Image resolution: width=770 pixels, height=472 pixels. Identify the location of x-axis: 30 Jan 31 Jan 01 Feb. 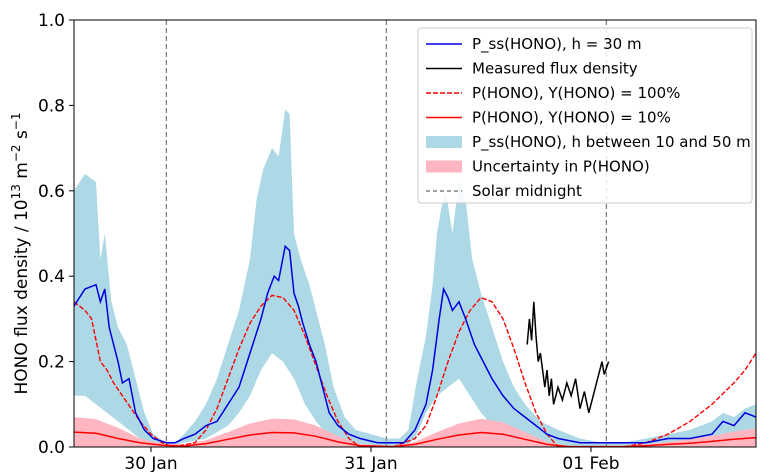
(372, 459).